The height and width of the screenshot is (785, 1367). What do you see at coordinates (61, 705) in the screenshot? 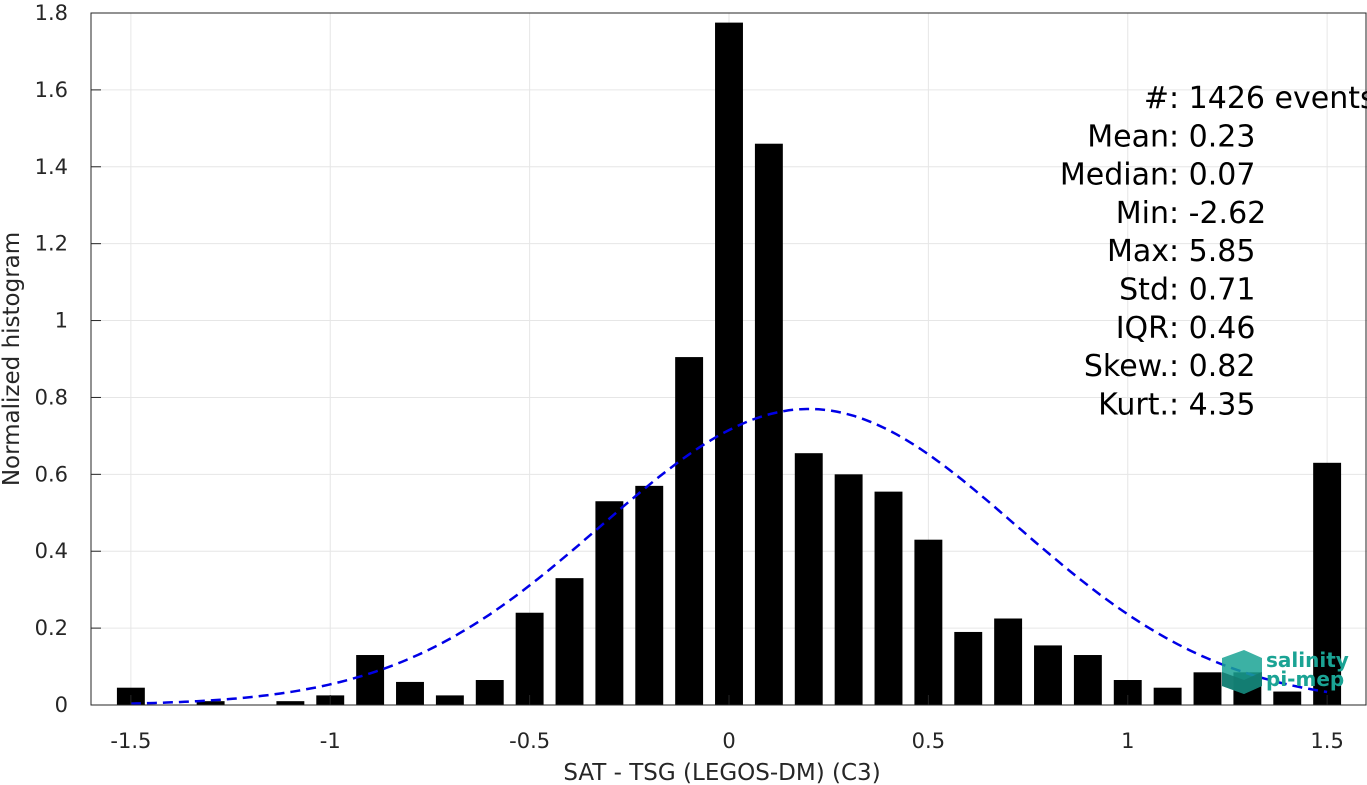
I see `y-tick-label: 0` at bounding box center [61, 705].